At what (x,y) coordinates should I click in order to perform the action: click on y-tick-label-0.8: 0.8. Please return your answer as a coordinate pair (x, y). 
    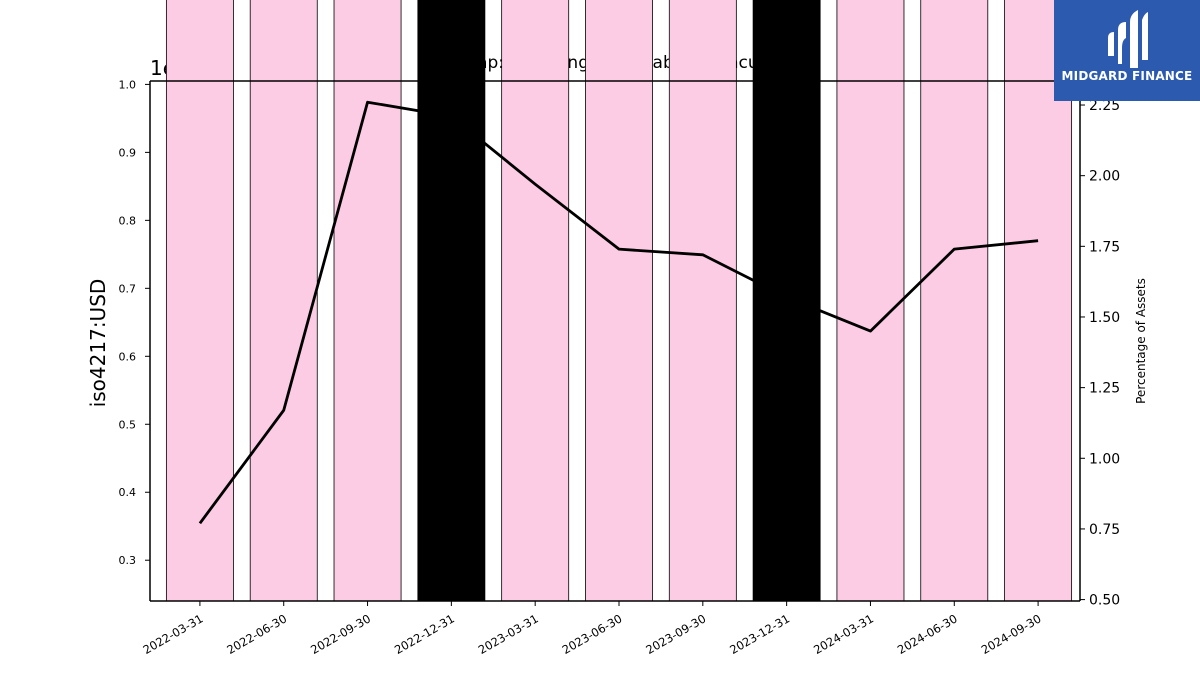
    Looking at the image, I should click on (128, 220).